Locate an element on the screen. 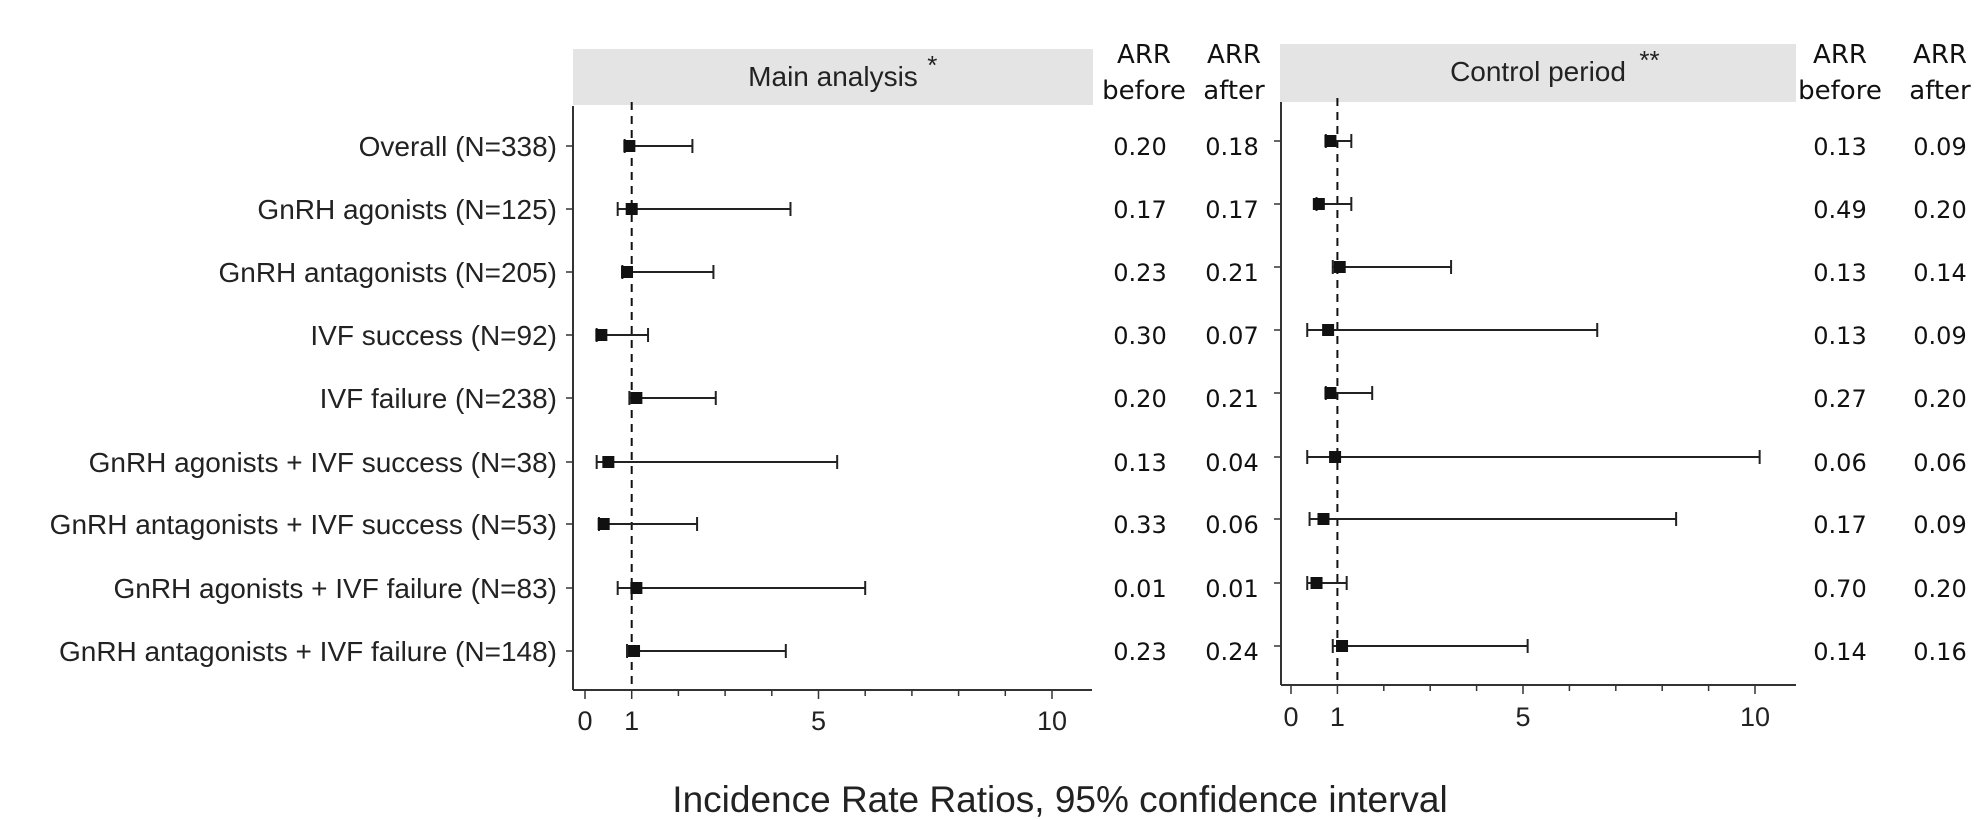  arr-after-value: 0.01 is located at coordinates (1231, 589).